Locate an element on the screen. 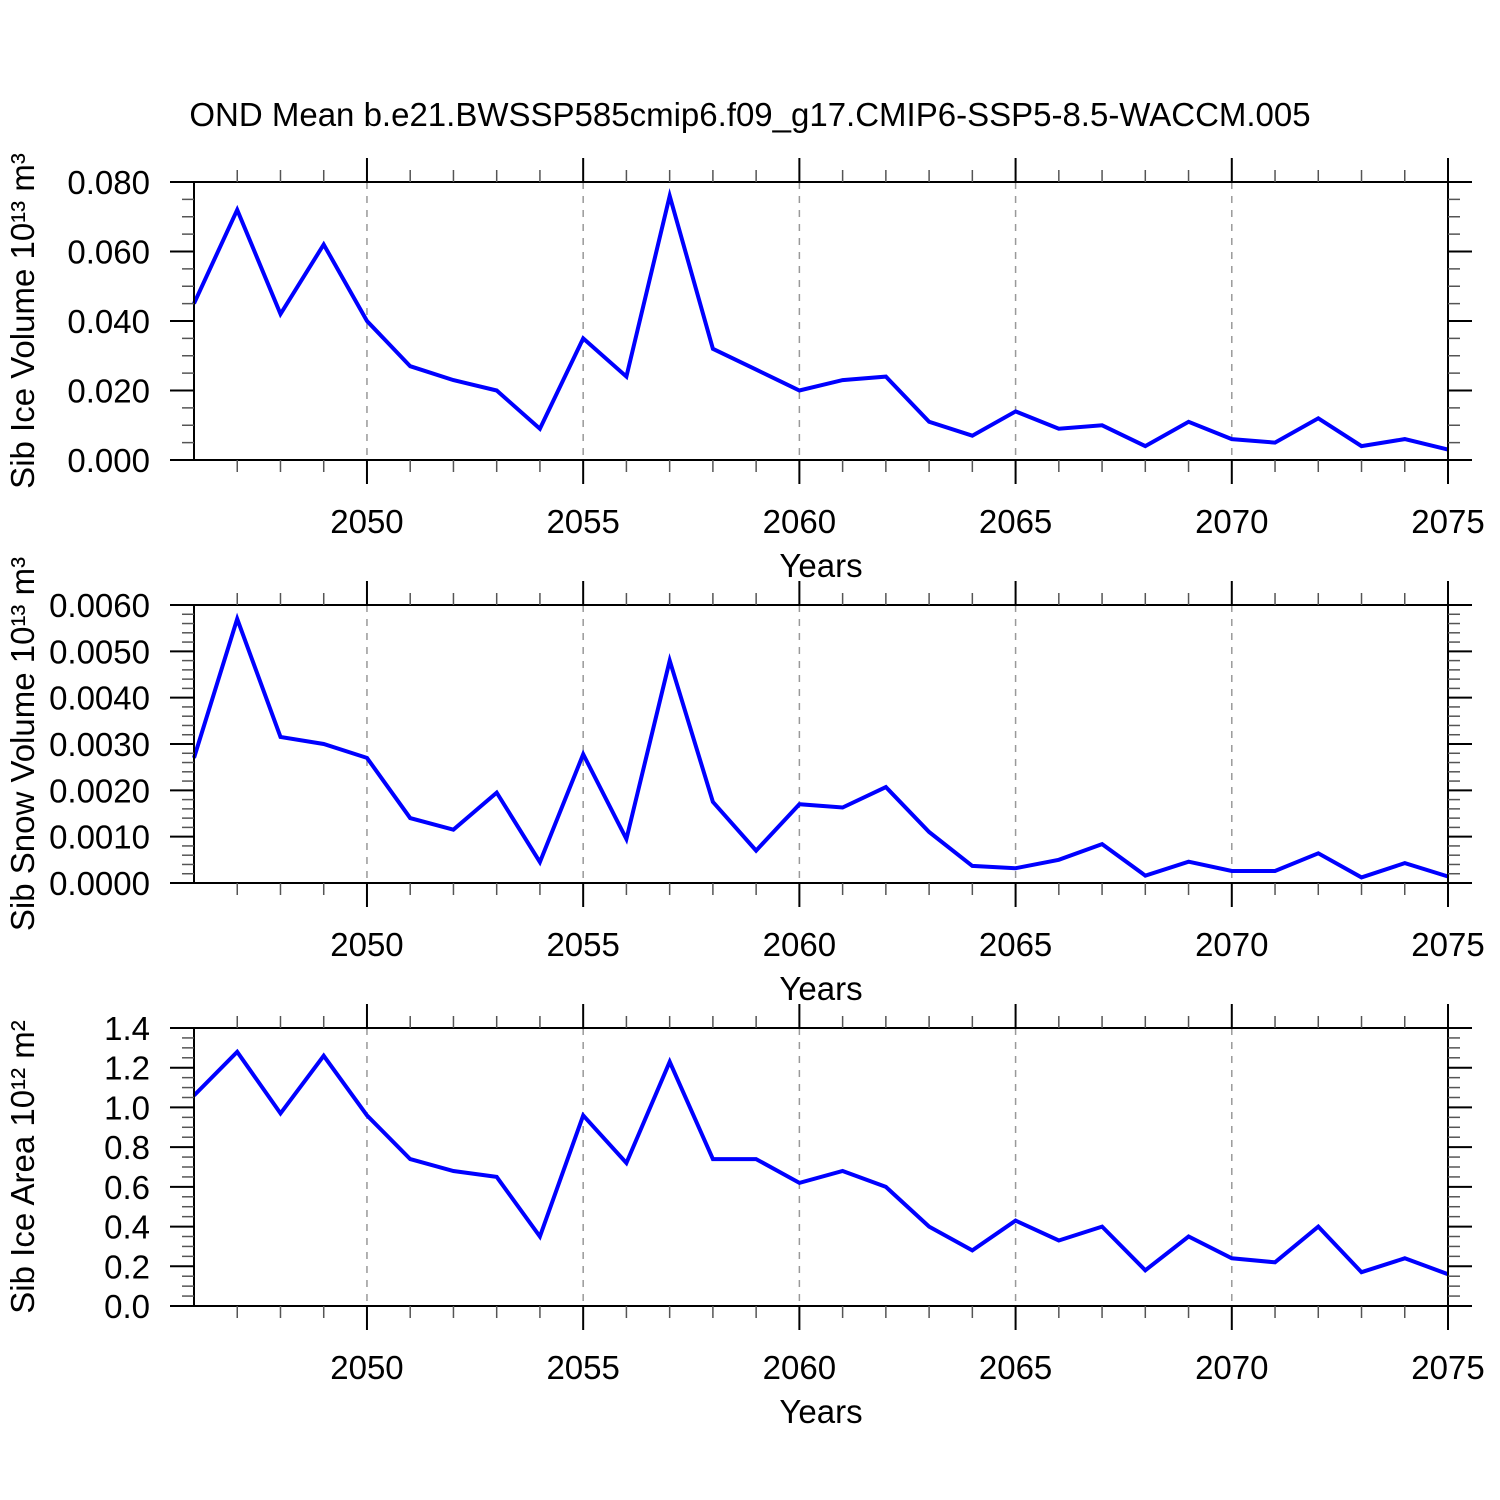 This screenshot has width=1500, height=1500. y-tick-label: 0.6 is located at coordinates (127, 1187).